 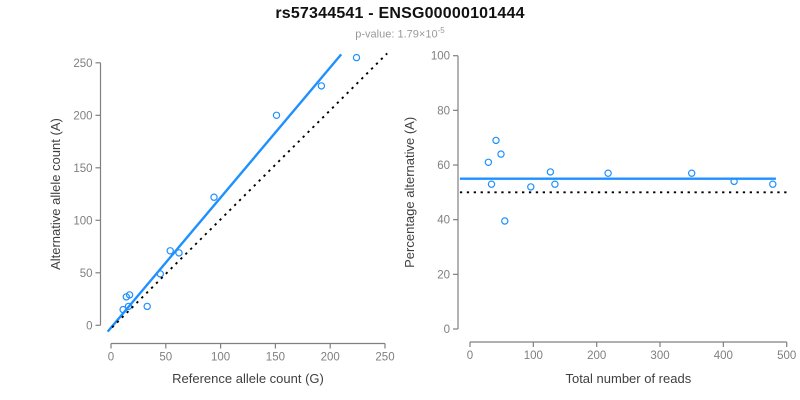 What do you see at coordinates (443, 166) in the screenshot?
I see `y-tick-label: 60` at bounding box center [443, 166].